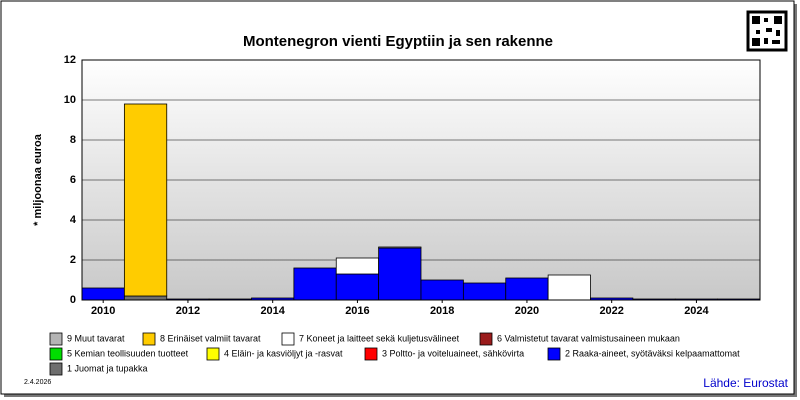 This screenshot has height=400, width=800. I want to click on x-tick-label: 2010, so click(103, 311).